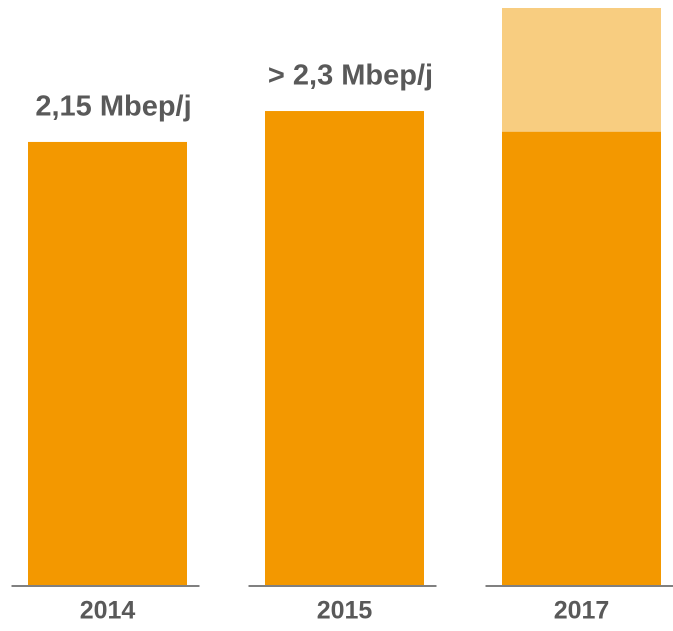 The image size is (673, 631). What do you see at coordinates (581, 70) in the screenshot?
I see `bar` at bounding box center [581, 70].